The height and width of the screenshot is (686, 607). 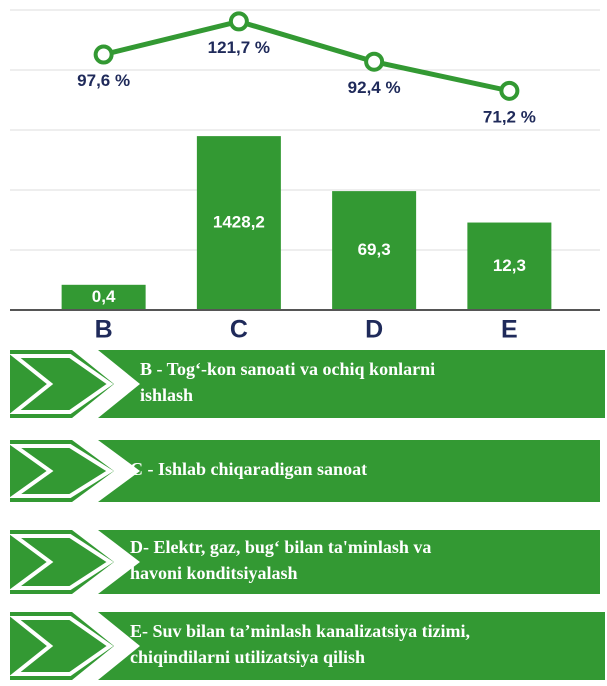 What do you see at coordinates (280, 547) in the screenshot?
I see `note-text: D- Elektr, gaz, bug‘ bilan ta'minlash va` at bounding box center [280, 547].